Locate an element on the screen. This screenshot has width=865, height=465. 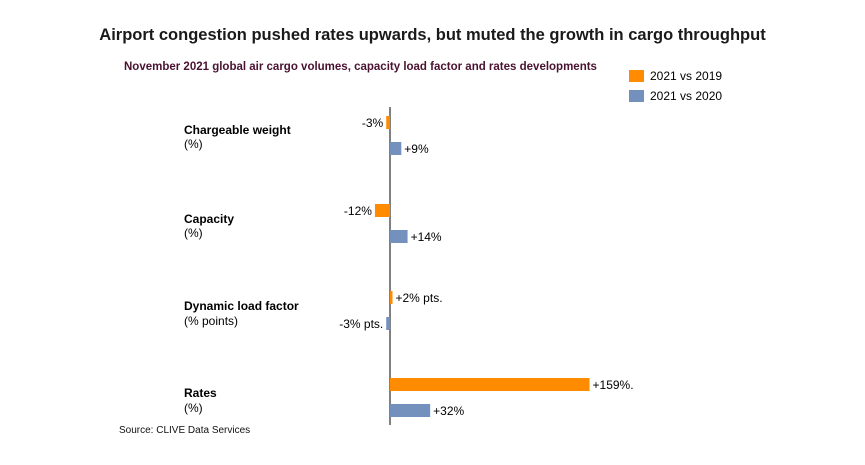
bar-chargeable-weight-2020 is located at coordinates (396, 148).